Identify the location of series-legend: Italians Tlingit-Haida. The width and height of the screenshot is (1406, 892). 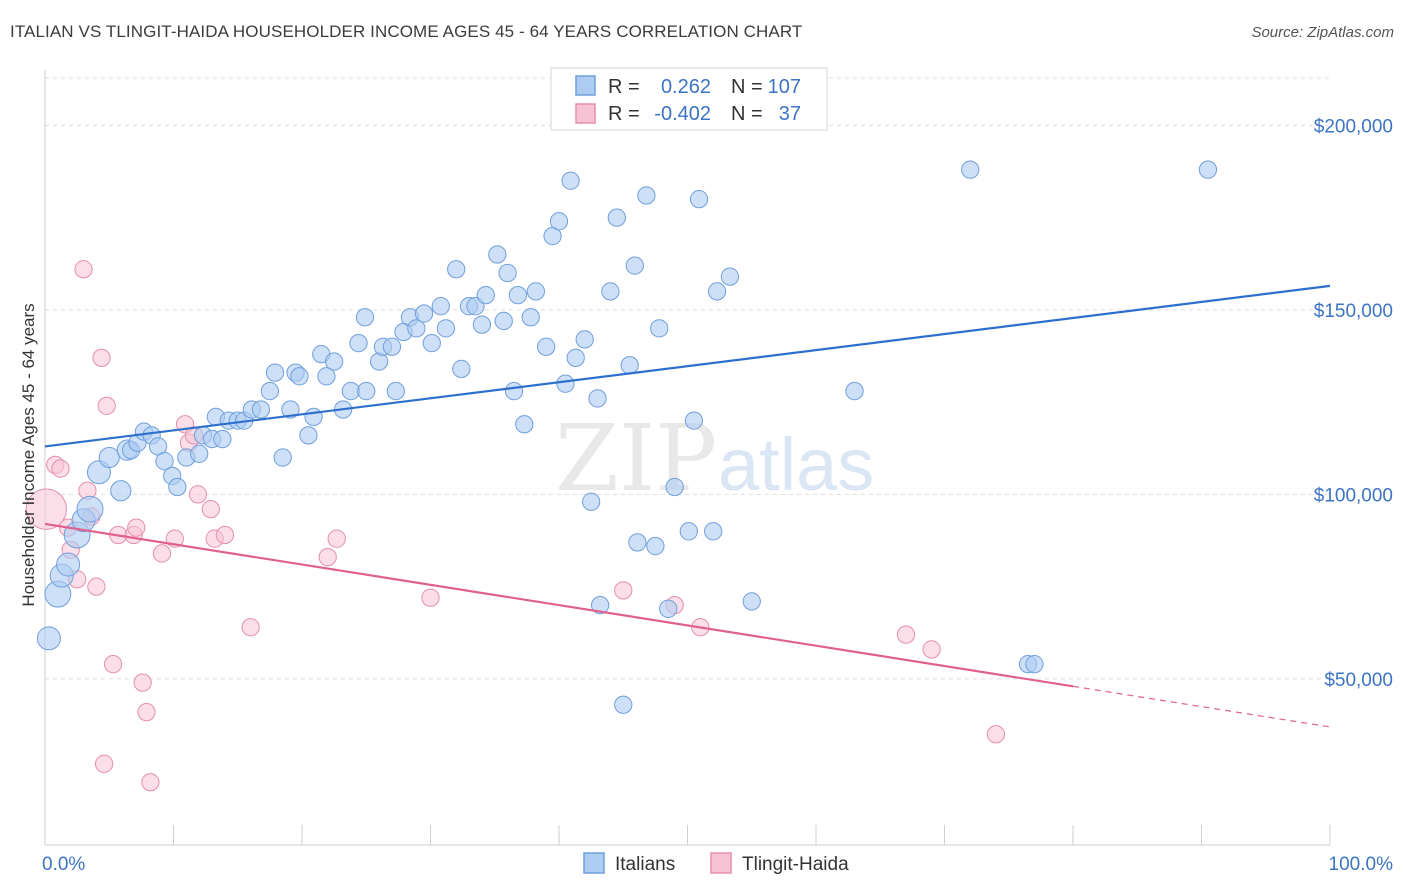
(716, 863).